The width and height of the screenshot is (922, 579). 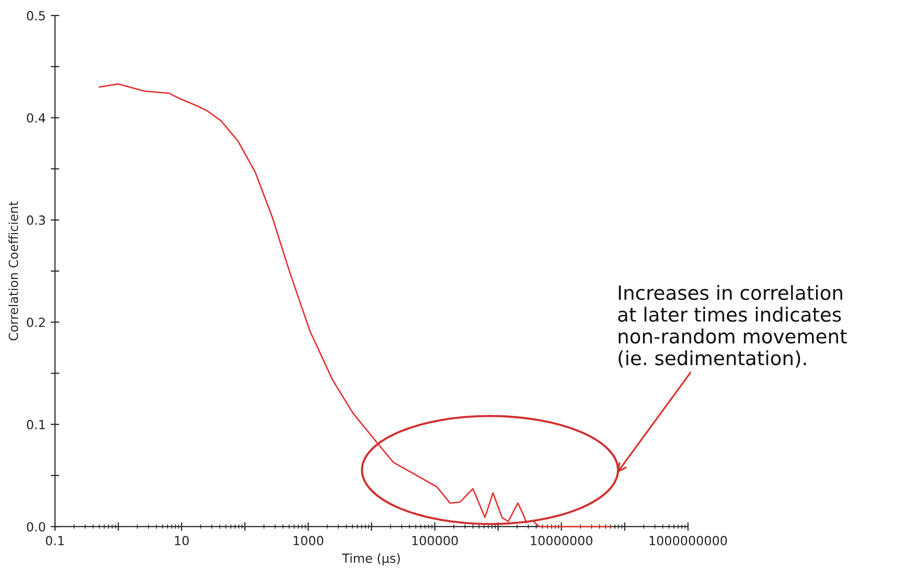 I want to click on y-tick-label: 0.4, so click(x=36, y=118).